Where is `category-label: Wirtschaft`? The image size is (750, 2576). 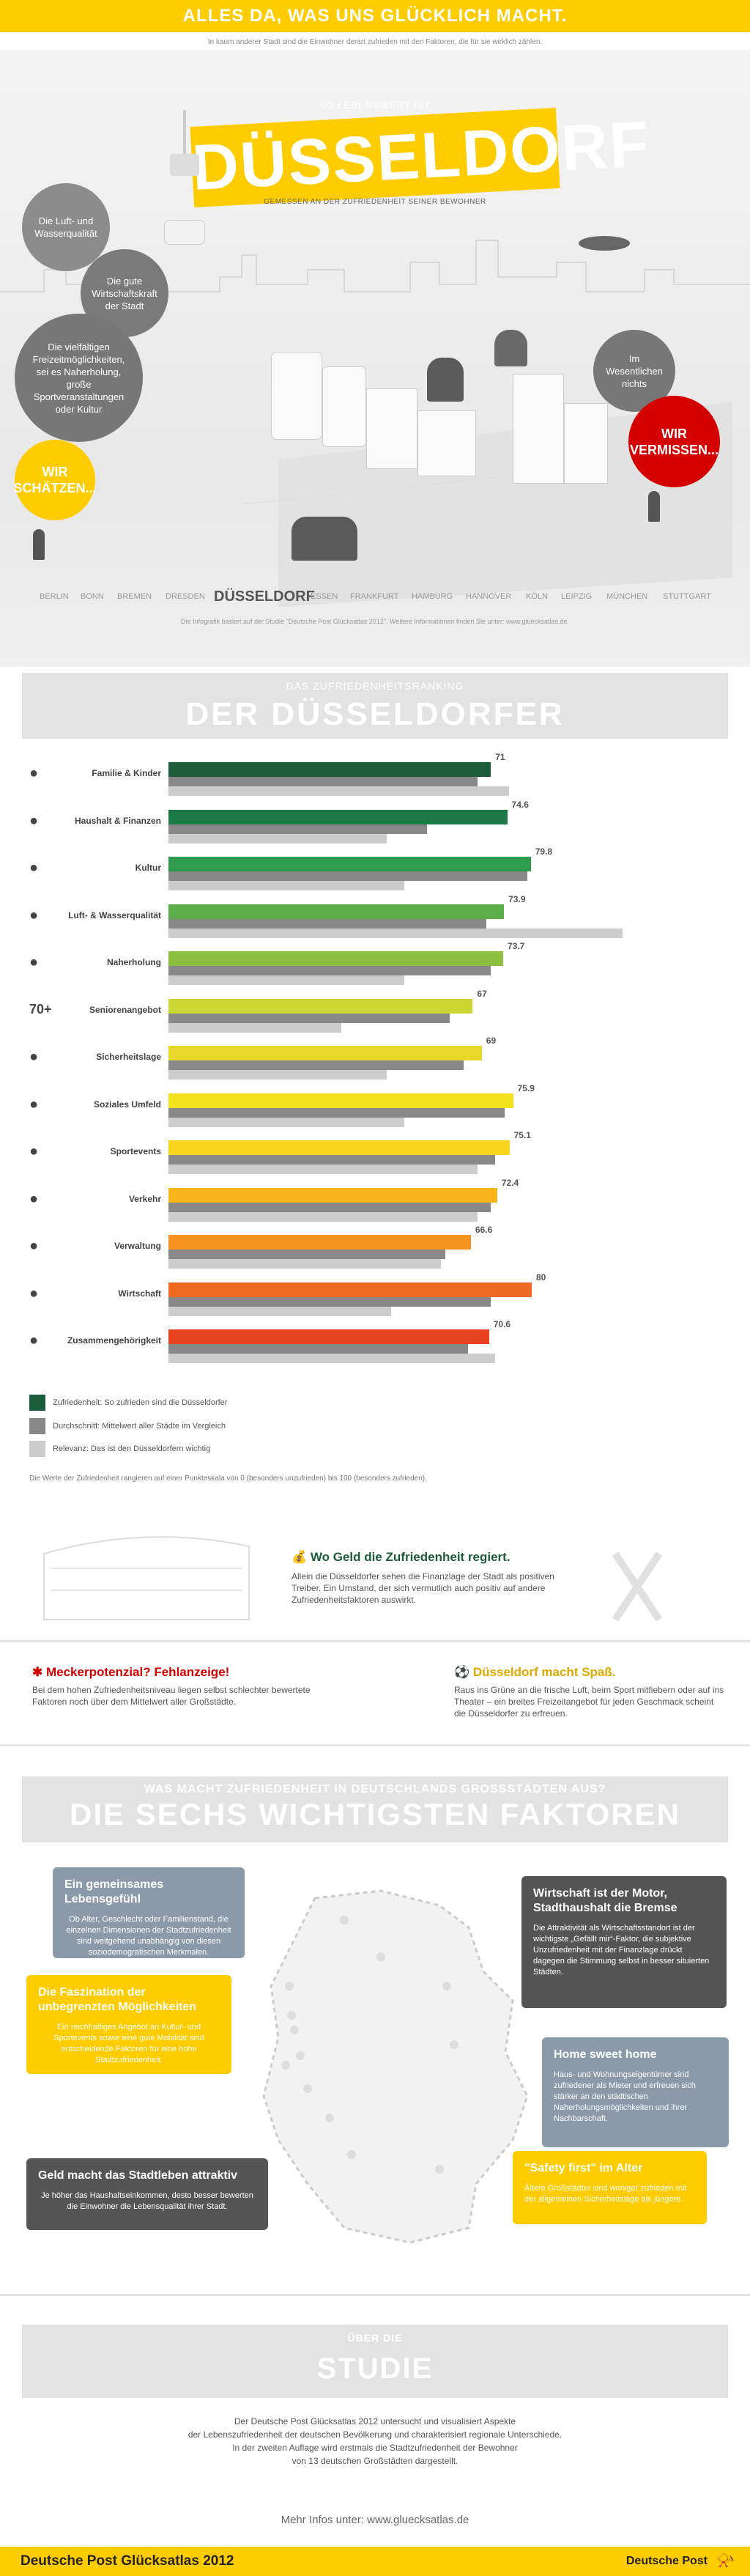 category-label: Wirtschaft is located at coordinates (139, 1293).